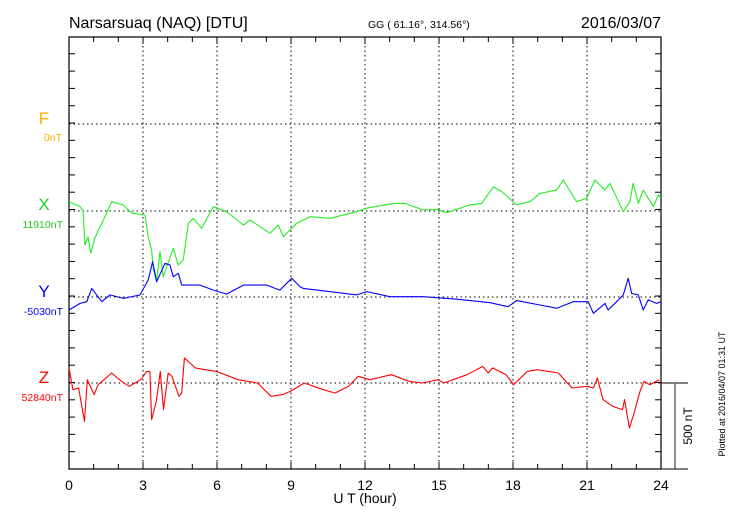 The height and width of the screenshot is (520, 730). What do you see at coordinates (44, 312) in the screenshot?
I see `baseline-label-y: -5030nT` at bounding box center [44, 312].